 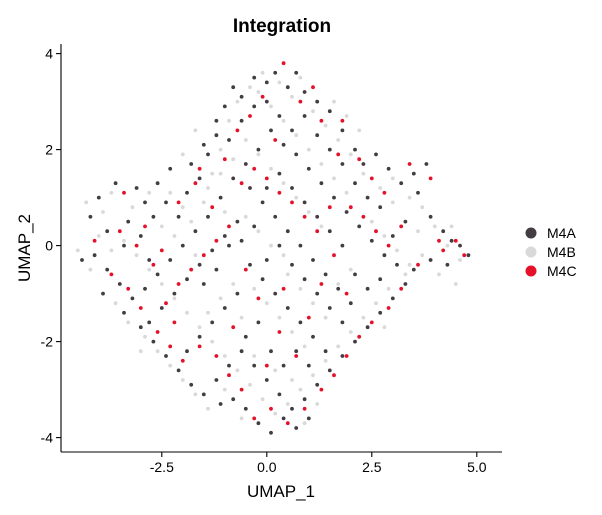 What do you see at coordinates (531, 233) in the screenshot?
I see `legend-key-m4a` at bounding box center [531, 233].